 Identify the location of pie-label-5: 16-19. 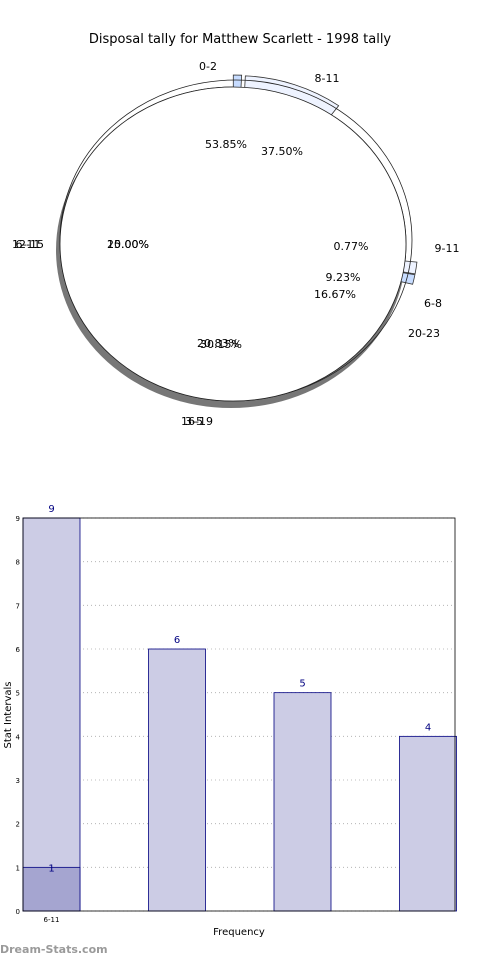
(197, 421).